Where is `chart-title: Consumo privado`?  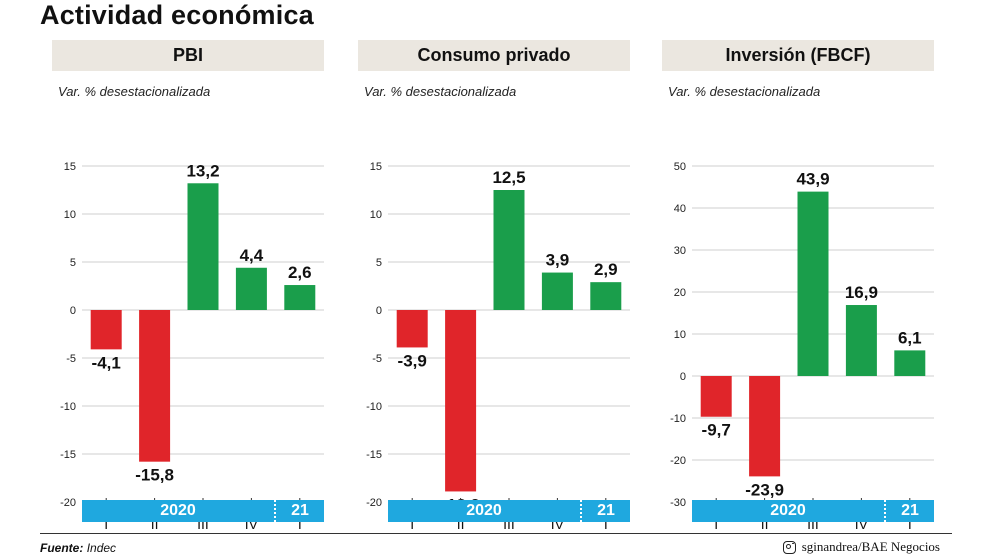 chart-title: Consumo privado is located at coordinates (494, 55).